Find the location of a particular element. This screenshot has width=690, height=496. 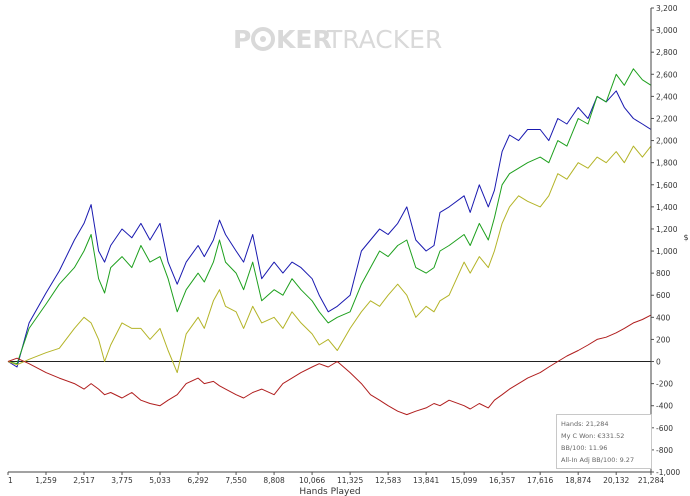

y-tick-label: 600 is located at coordinates (663, 295).